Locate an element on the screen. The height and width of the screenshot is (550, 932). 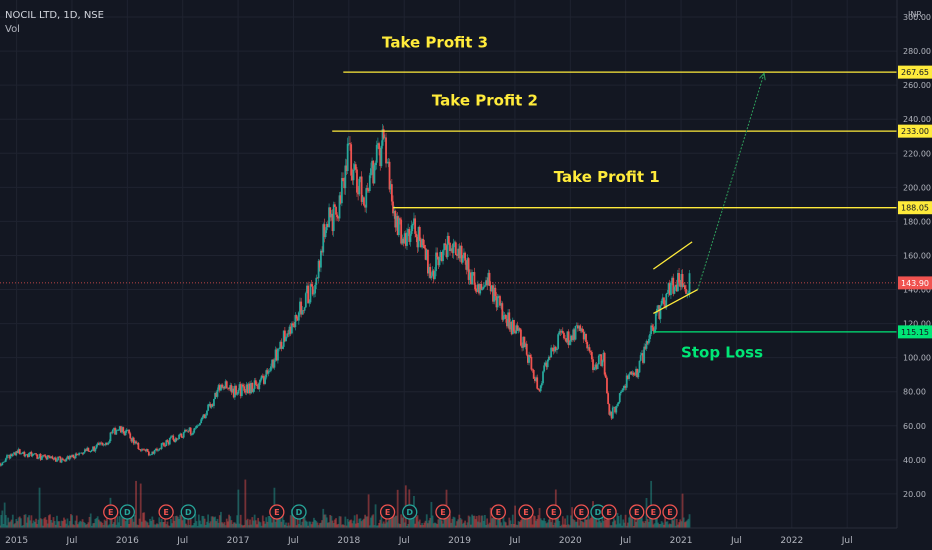
time-axis-panel is located at coordinates (466, 539).